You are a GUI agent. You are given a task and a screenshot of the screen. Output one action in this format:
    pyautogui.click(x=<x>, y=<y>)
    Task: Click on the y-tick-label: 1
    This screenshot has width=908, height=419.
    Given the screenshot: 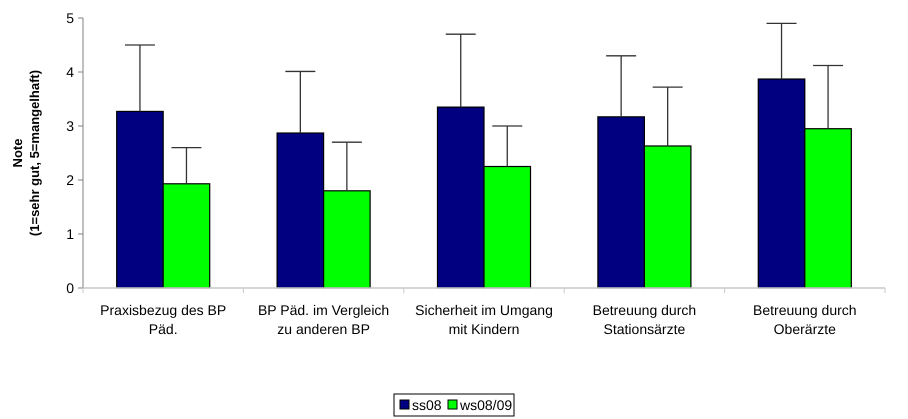 What is the action you would take?
    pyautogui.click(x=70, y=234)
    